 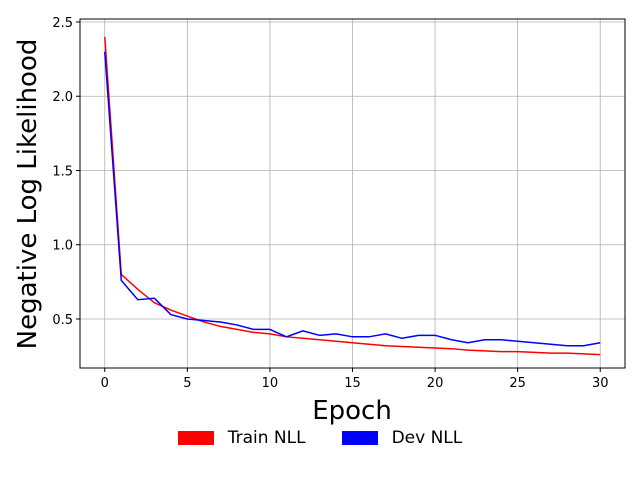 I want to click on y-tick-label: 2.0, so click(x=62, y=97).